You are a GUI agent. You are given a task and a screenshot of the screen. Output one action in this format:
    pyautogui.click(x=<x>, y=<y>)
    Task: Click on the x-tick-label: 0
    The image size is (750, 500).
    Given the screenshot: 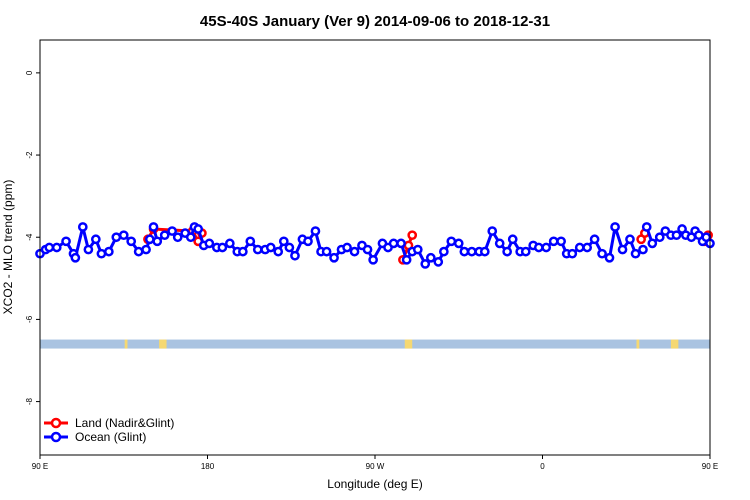 What is the action you would take?
    pyautogui.click(x=542, y=466)
    